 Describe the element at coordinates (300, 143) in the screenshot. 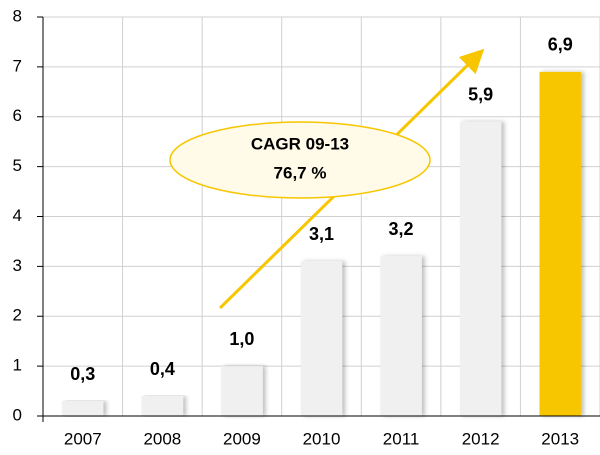

I see `annotation: CAGR 09-13` at that location.